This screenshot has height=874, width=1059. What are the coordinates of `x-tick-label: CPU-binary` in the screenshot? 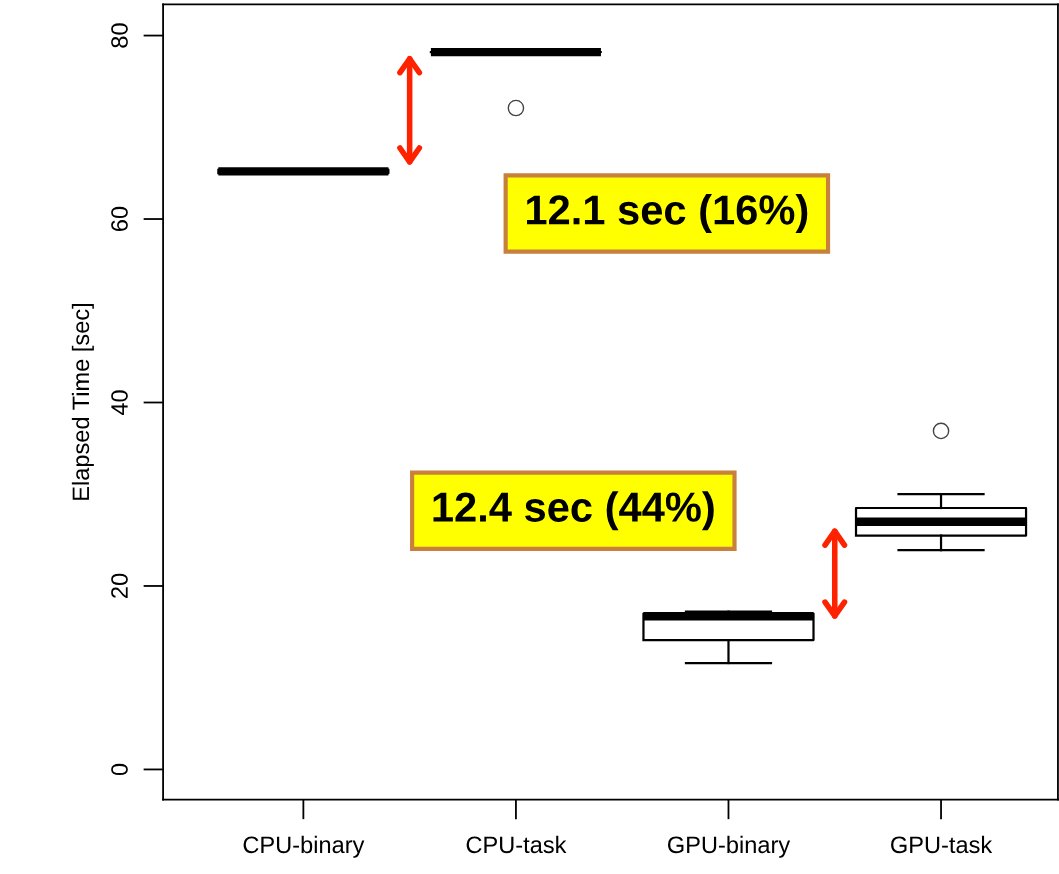 It's located at (304, 846).